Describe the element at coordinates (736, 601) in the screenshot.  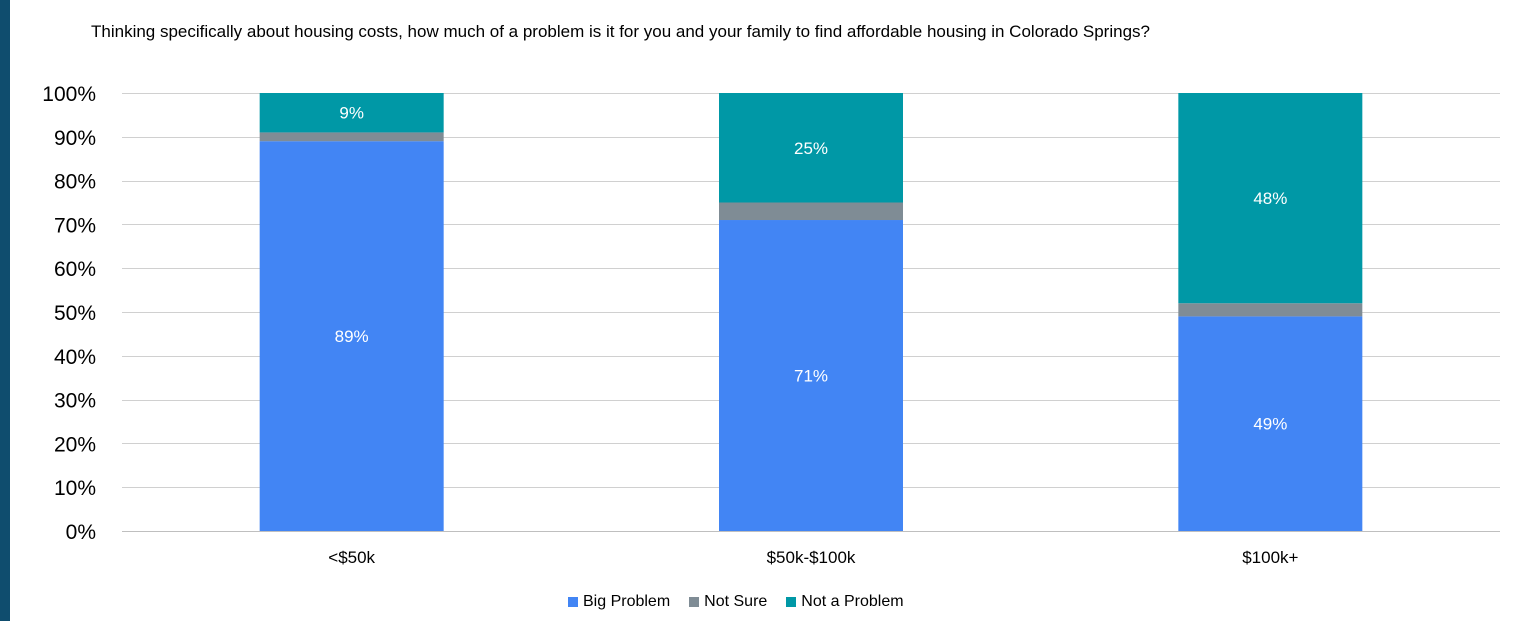
I see `legend-label: Not Sure` at that location.